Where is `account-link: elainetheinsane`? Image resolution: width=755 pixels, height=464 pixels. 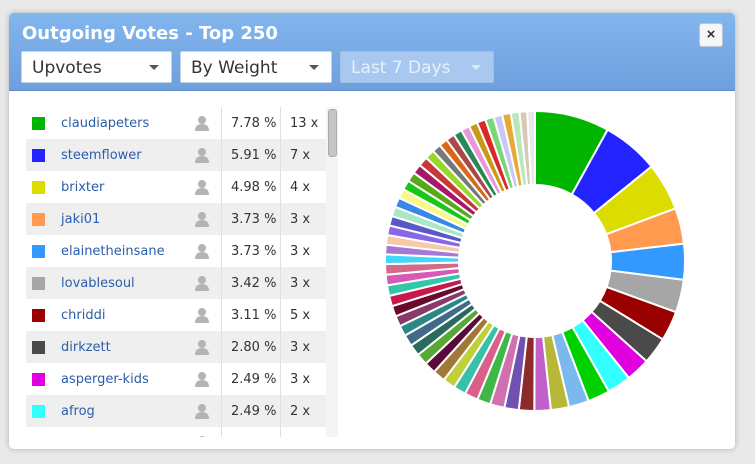
account-link: elainetheinsane is located at coordinates (113, 251).